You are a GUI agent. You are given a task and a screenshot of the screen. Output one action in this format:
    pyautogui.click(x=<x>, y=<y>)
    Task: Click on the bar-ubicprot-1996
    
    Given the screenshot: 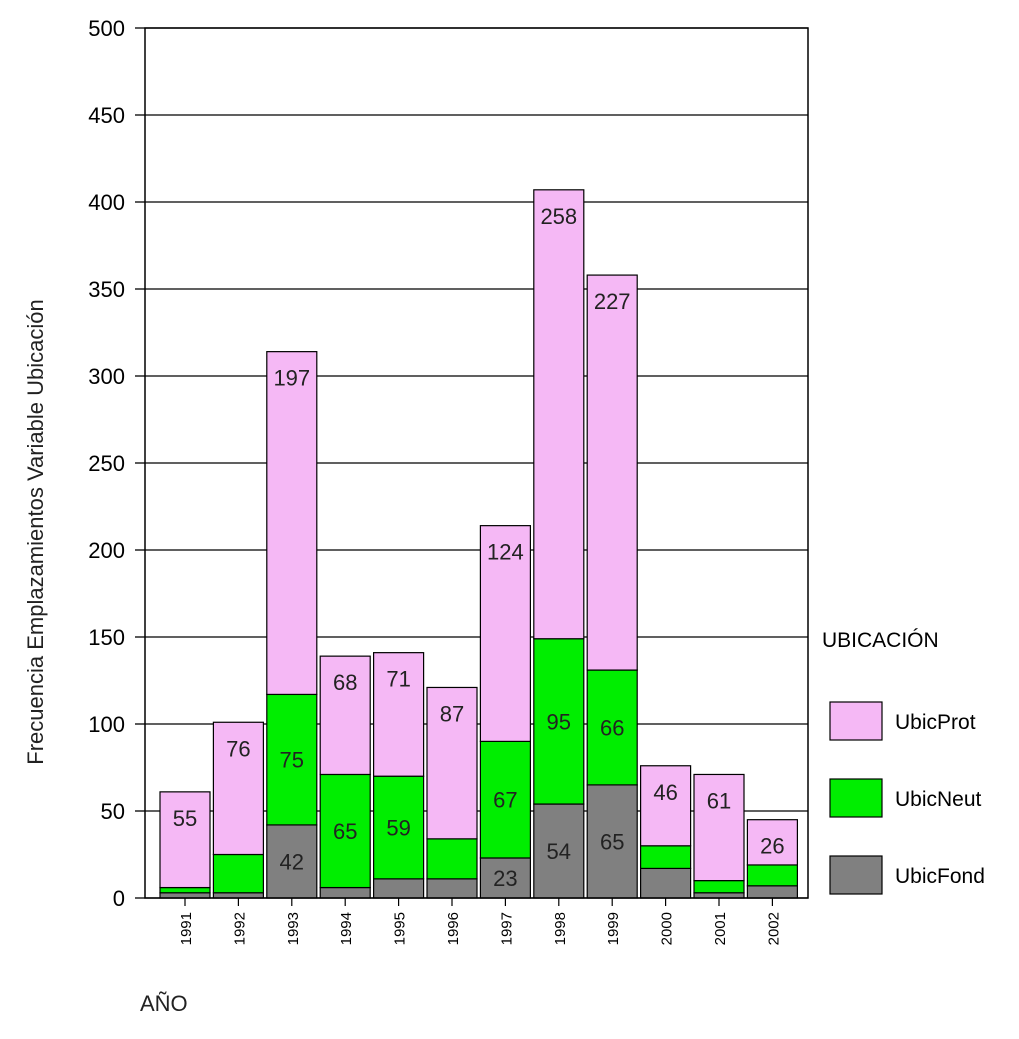 What is the action you would take?
    pyautogui.click(x=452, y=763)
    